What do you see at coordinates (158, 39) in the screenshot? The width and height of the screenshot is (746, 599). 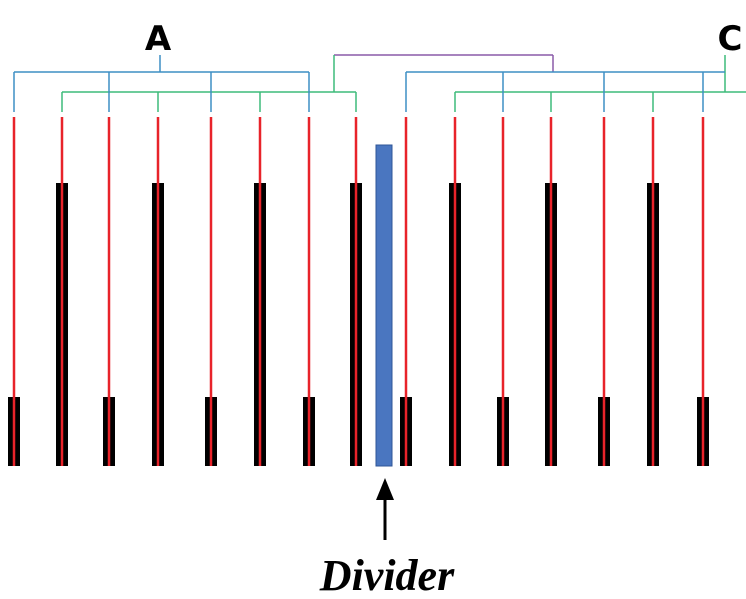 I see `label-a: A` at bounding box center [158, 39].